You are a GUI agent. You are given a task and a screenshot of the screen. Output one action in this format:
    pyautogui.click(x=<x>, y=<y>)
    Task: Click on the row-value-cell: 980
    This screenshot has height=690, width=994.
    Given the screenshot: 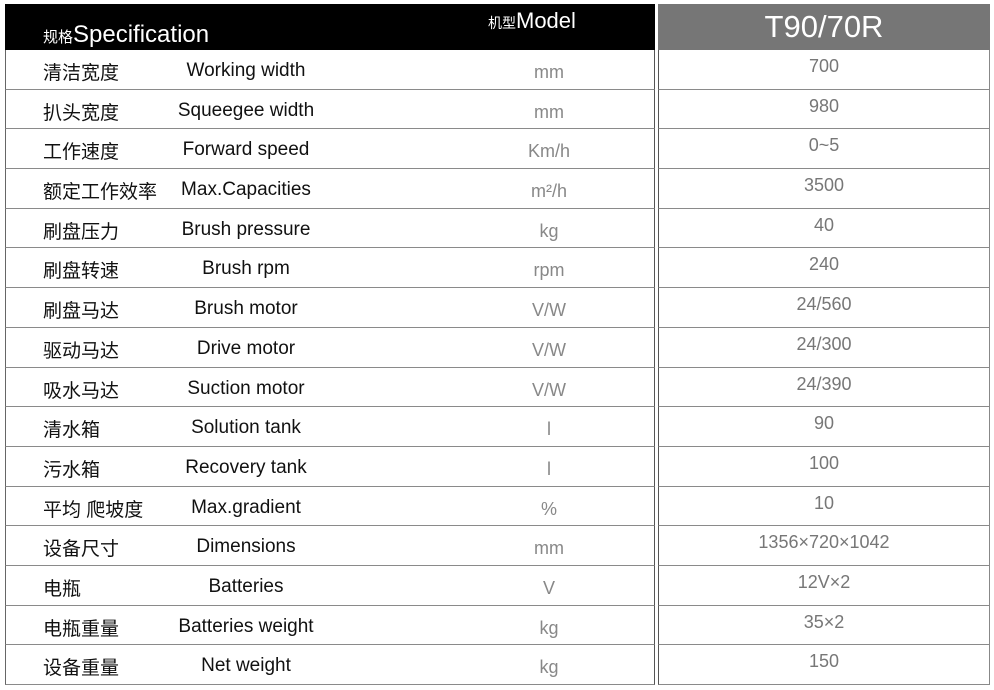 What is the action you would take?
    pyautogui.click(x=824, y=109)
    